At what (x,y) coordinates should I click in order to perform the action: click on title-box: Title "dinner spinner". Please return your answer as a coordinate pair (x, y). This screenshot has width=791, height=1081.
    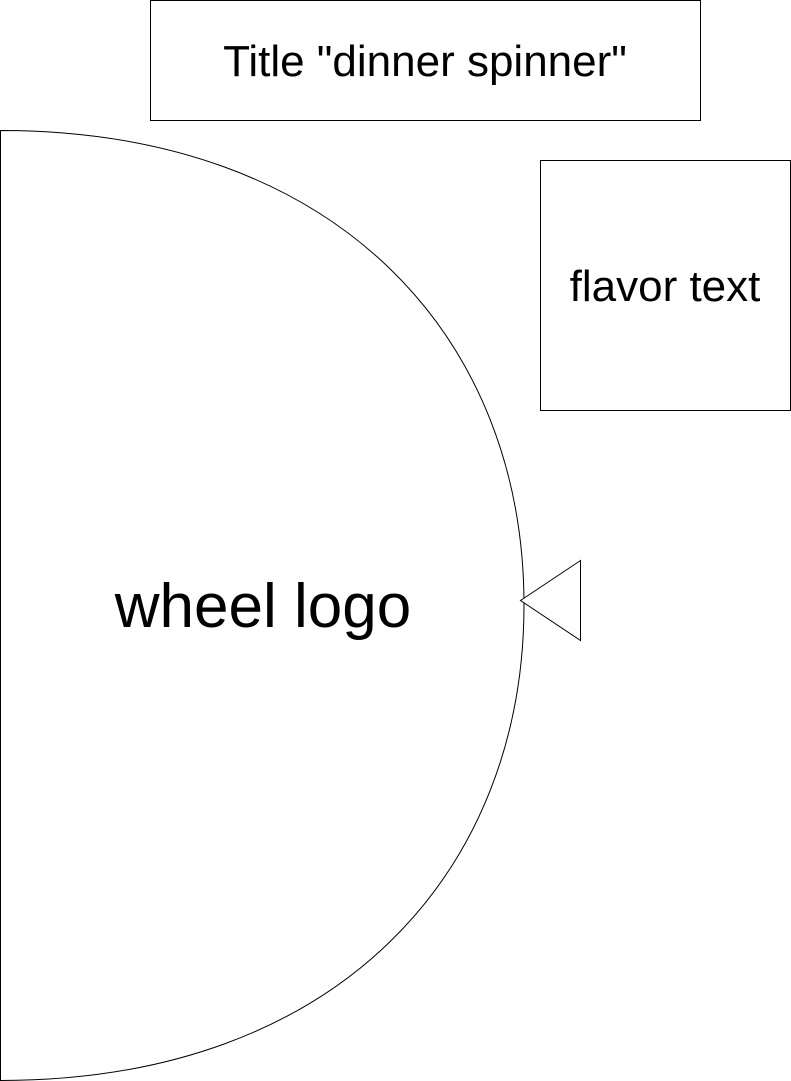
    Looking at the image, I should click on (425, 60).